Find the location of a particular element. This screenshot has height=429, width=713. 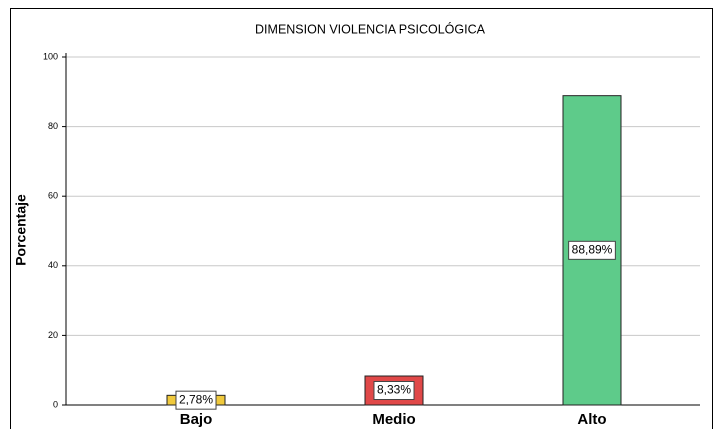

y-tick-label: 40 is located at coordinates (53, 265).